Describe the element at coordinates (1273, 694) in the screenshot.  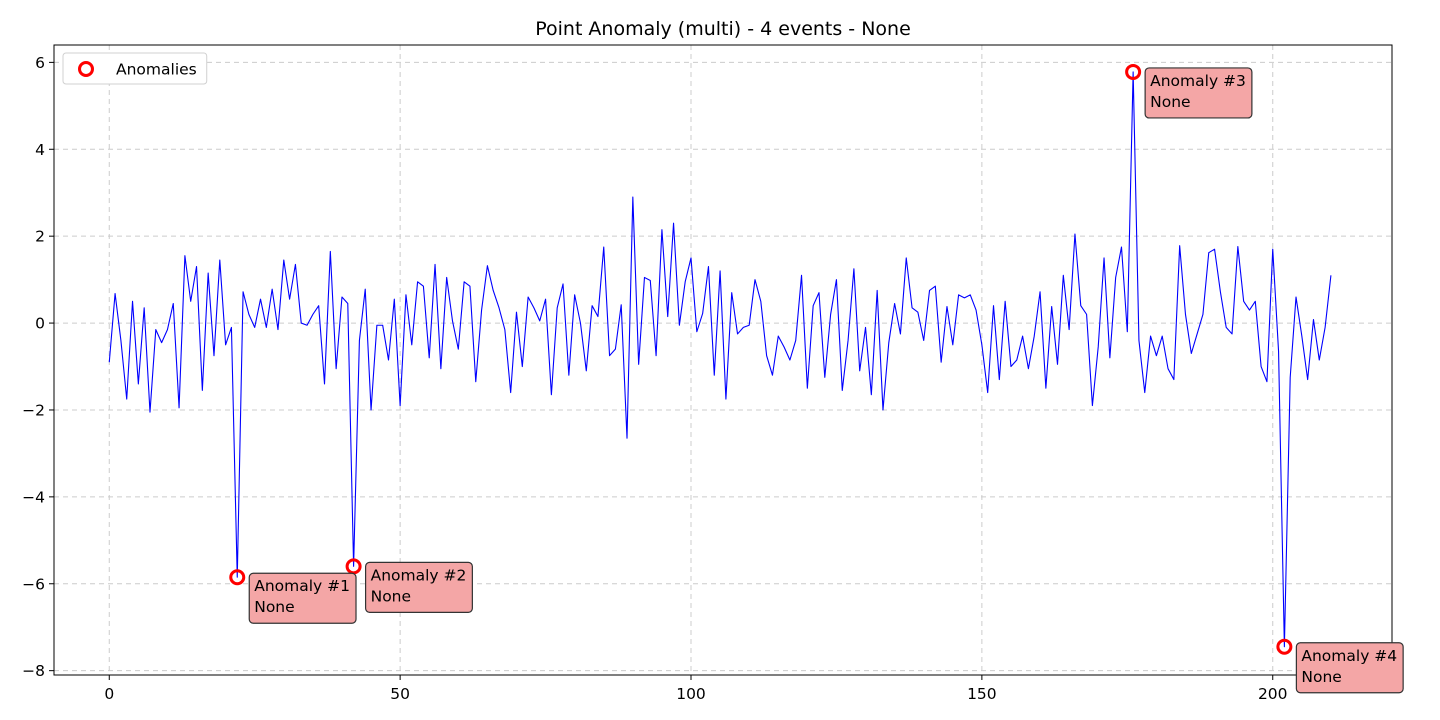
I see `x-tick-label: 200` at that location.